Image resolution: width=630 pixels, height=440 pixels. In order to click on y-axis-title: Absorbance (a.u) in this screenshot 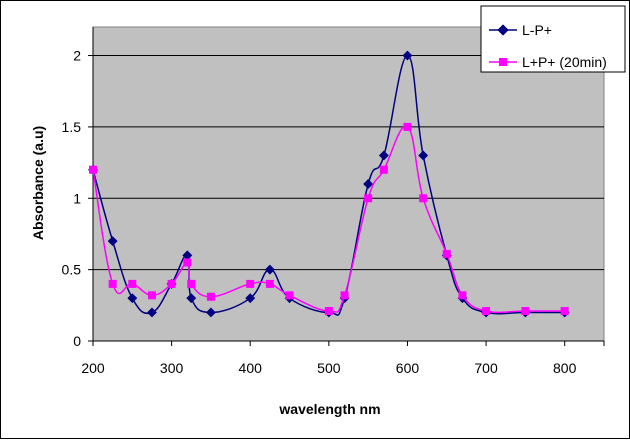, I will do `click(38, 183)`.